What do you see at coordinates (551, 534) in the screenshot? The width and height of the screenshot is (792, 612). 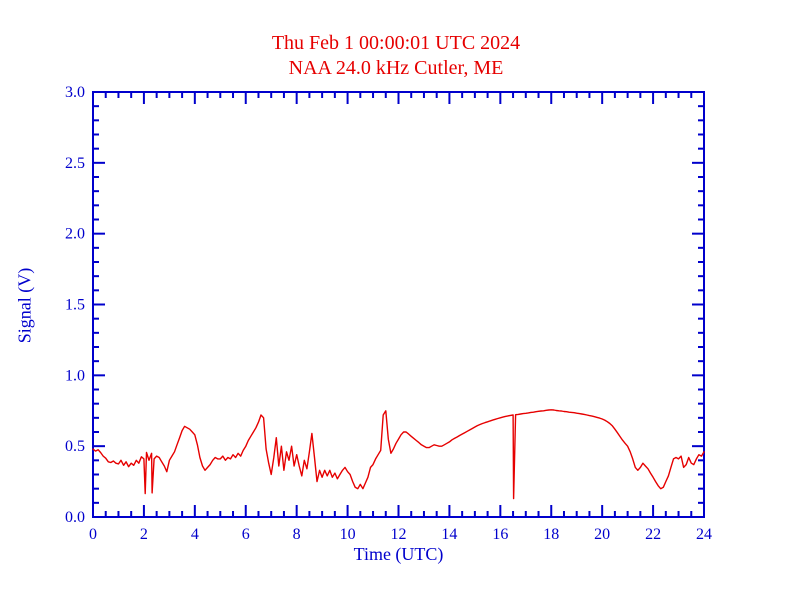 I see `x-tick-label: 18` at bounding box center [551, 534].